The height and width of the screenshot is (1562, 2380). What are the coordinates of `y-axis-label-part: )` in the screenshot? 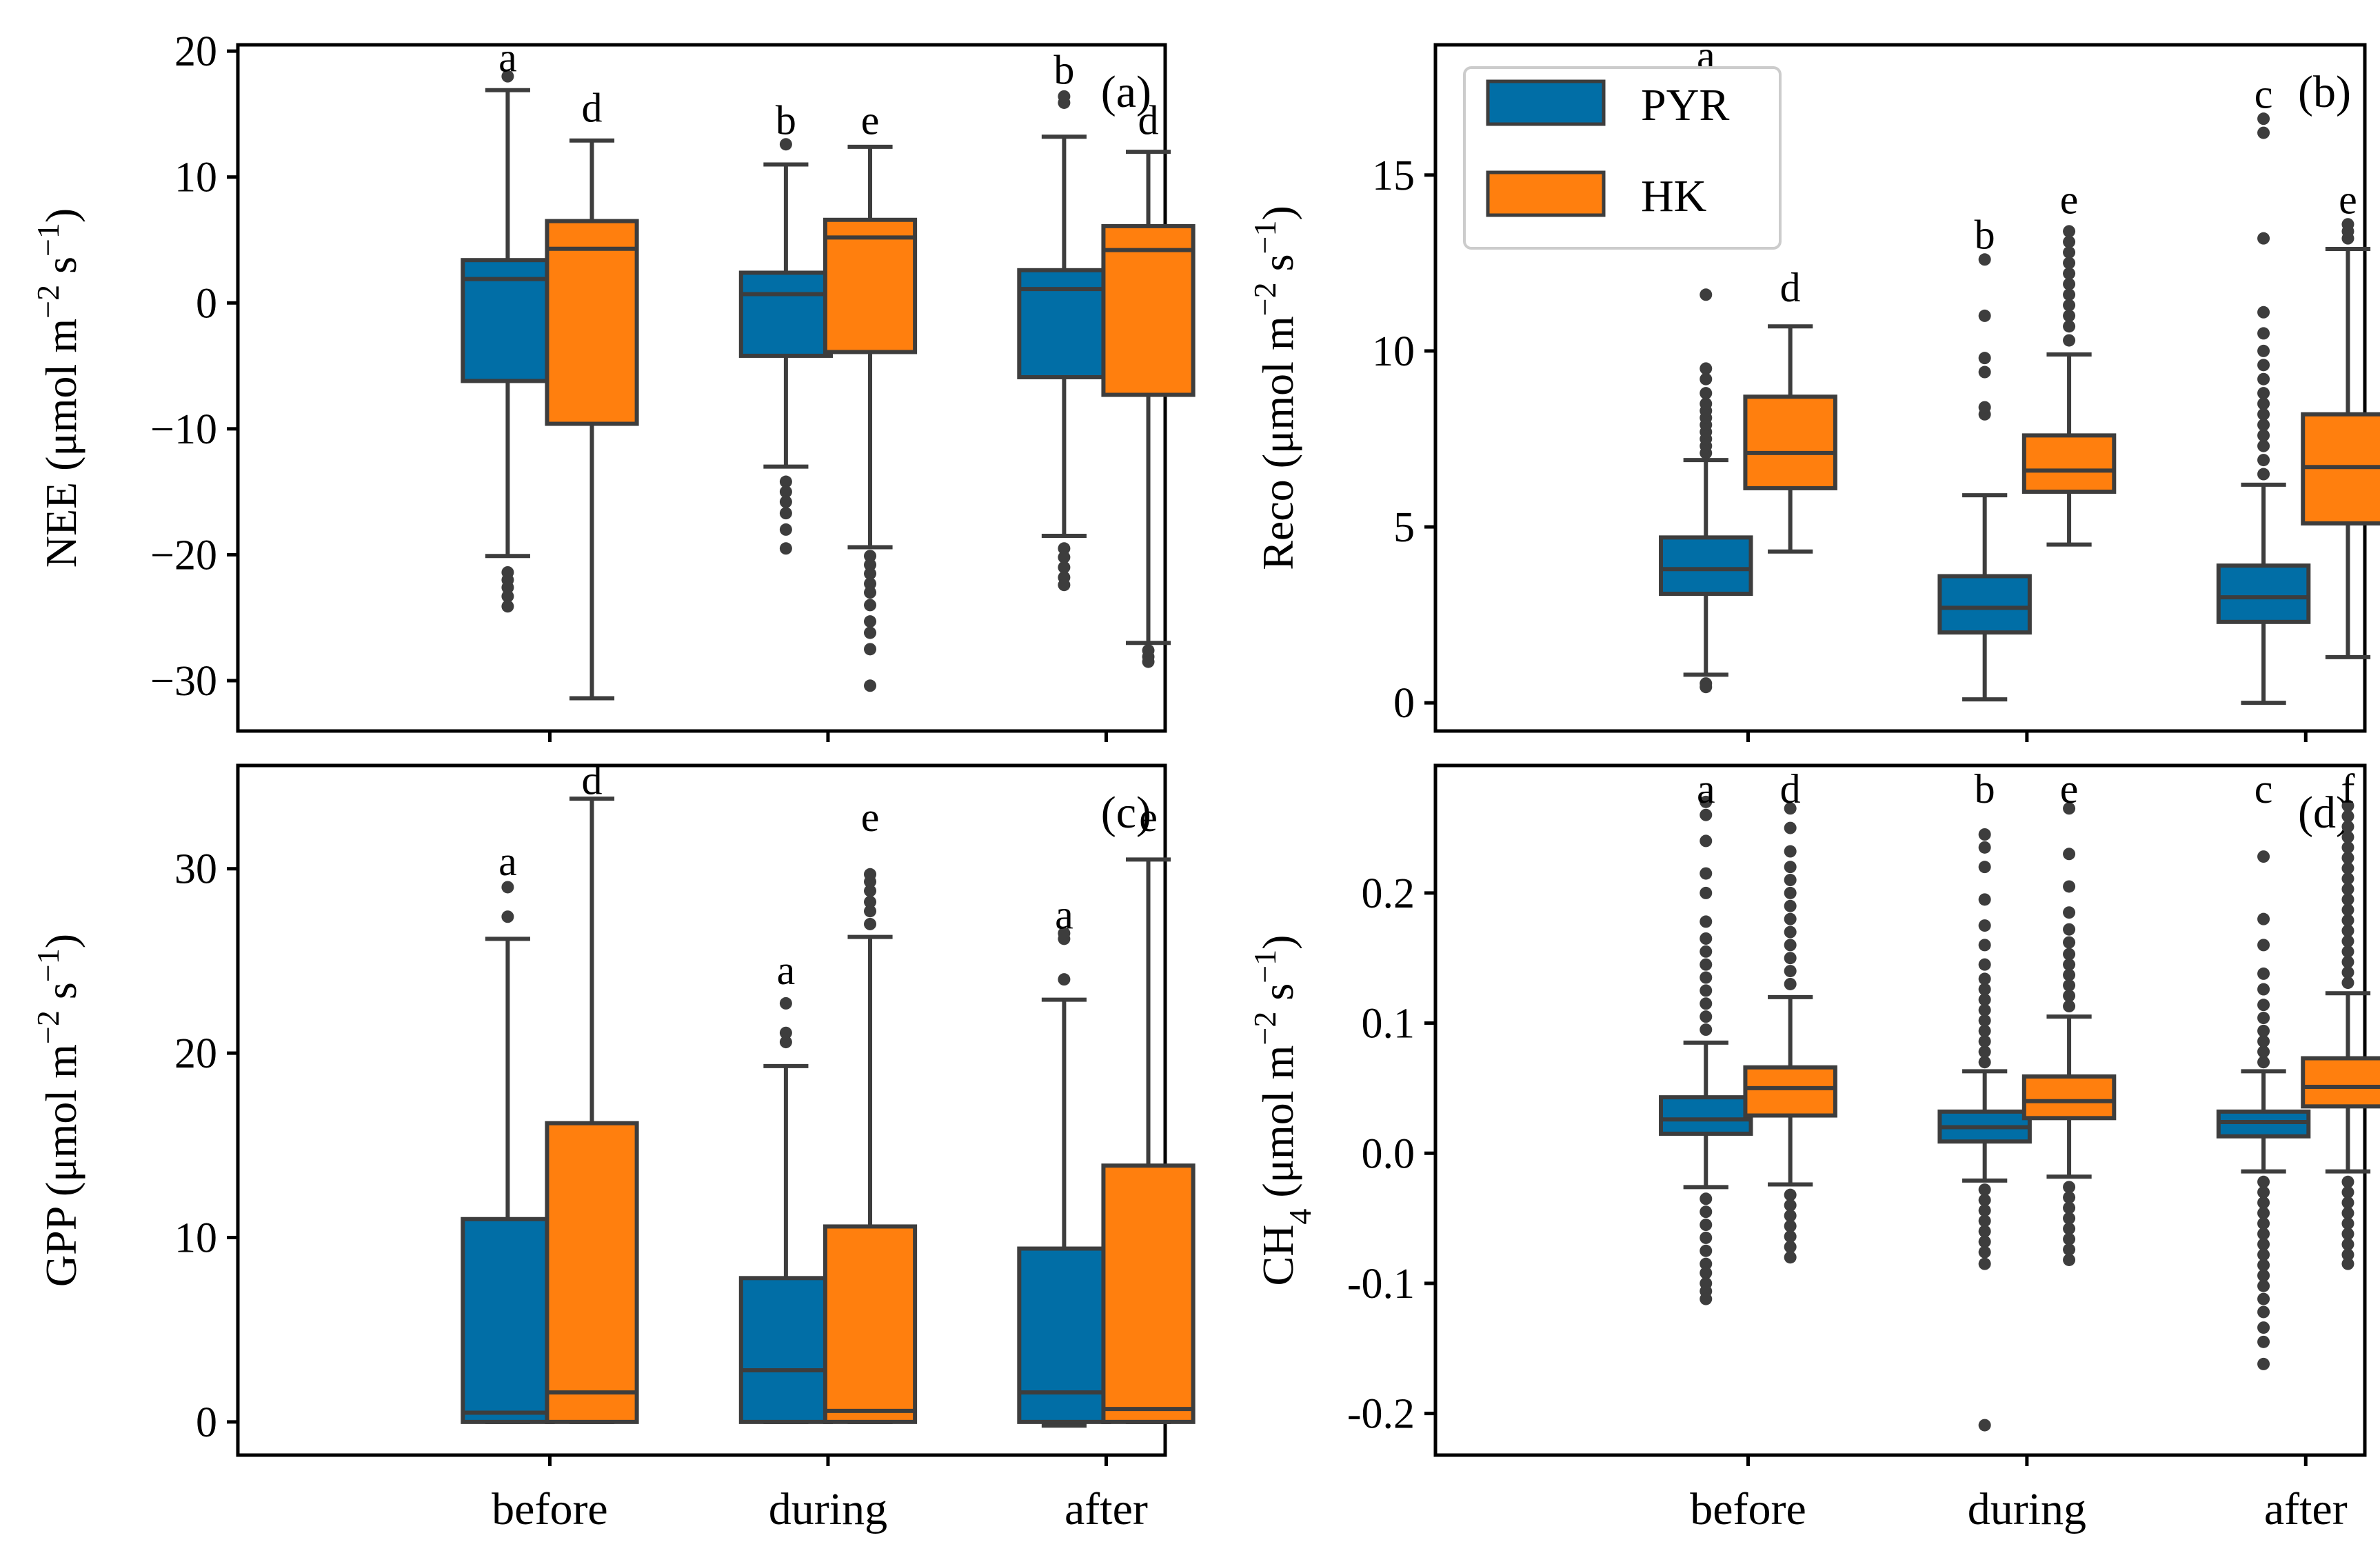 It's located at (1277, 943).